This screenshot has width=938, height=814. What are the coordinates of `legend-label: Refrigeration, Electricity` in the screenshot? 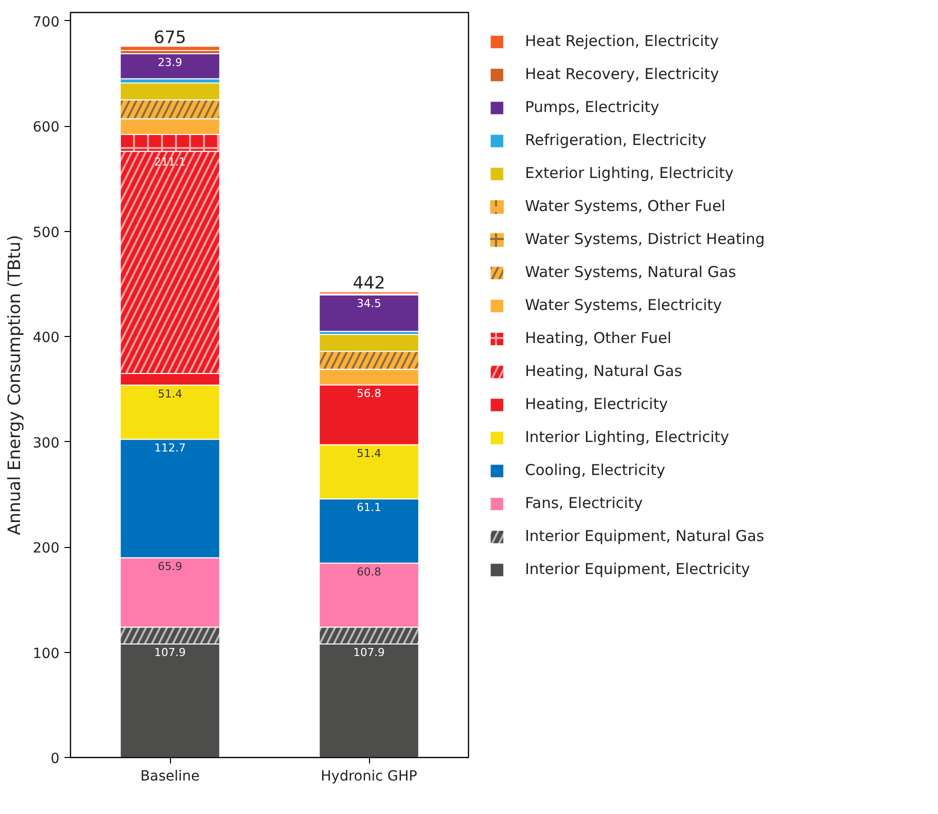 It's located at (615, 140).